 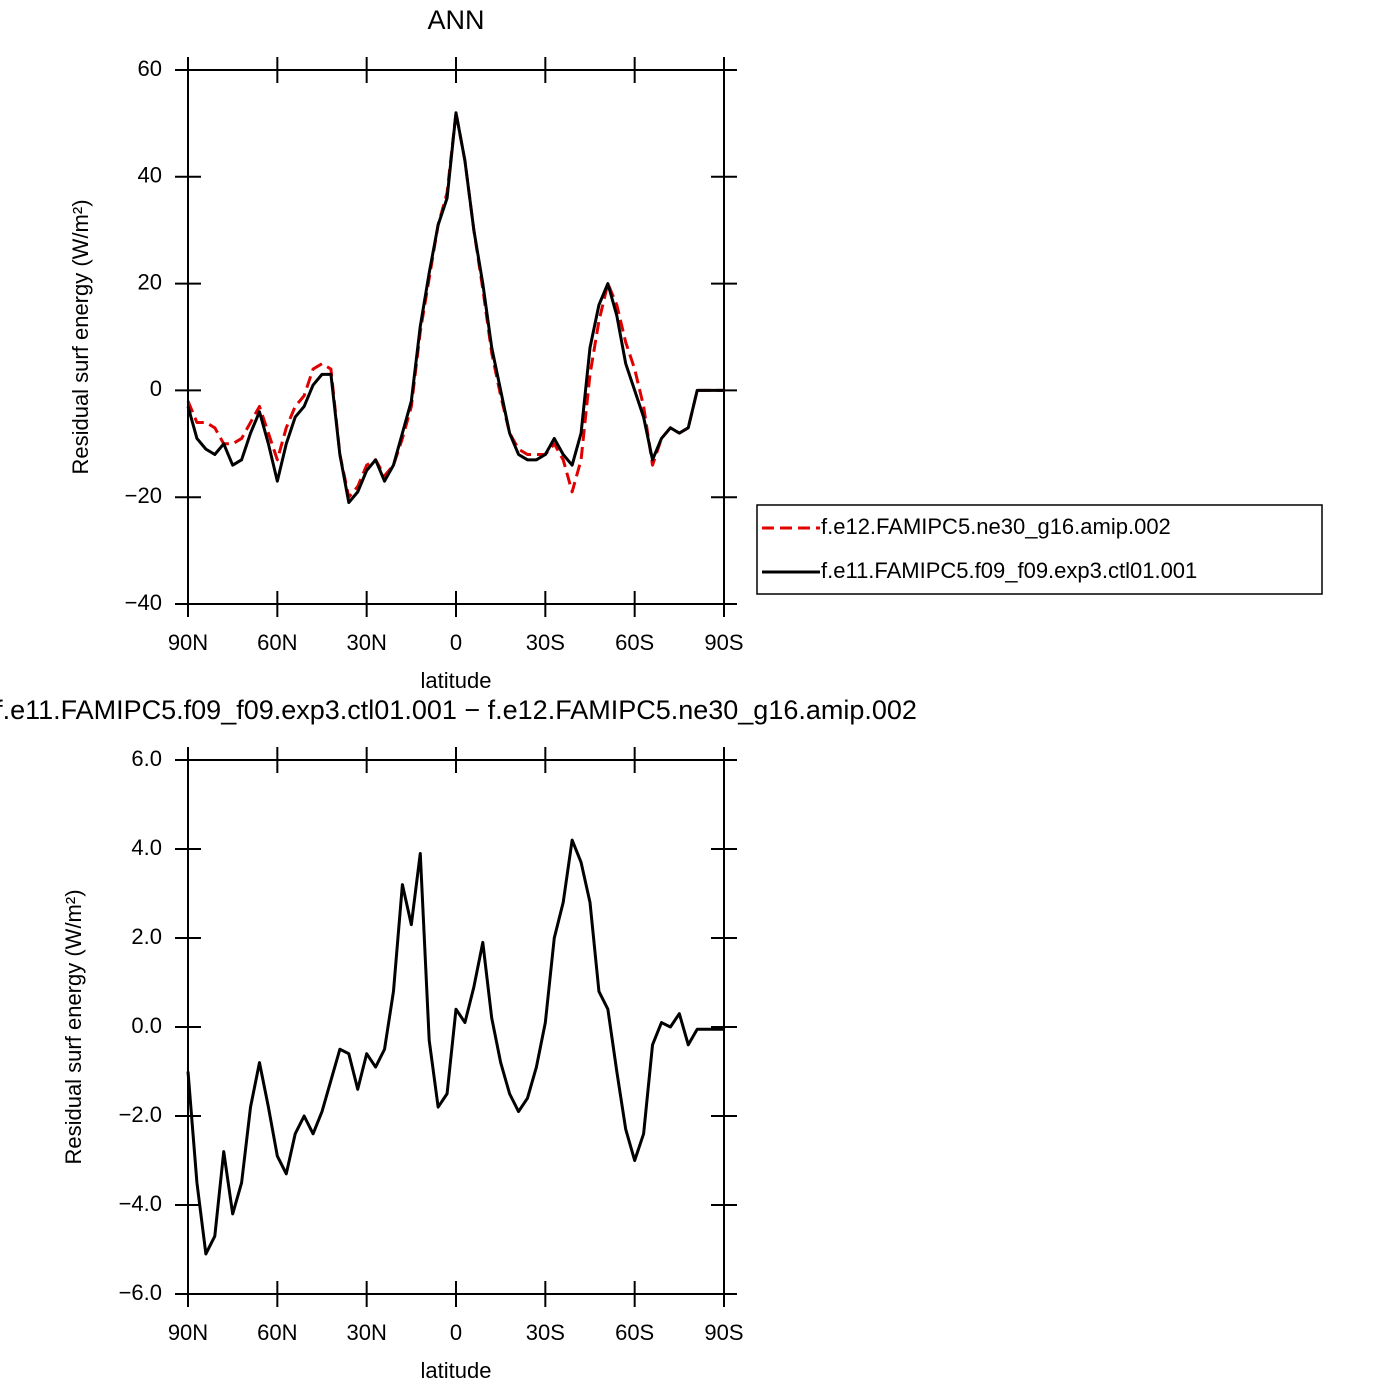 What do you see at coordinates (146, 1025) in the screenshot?
I see `y-tick-label: 0.0` at bounding box center [146, 1025].